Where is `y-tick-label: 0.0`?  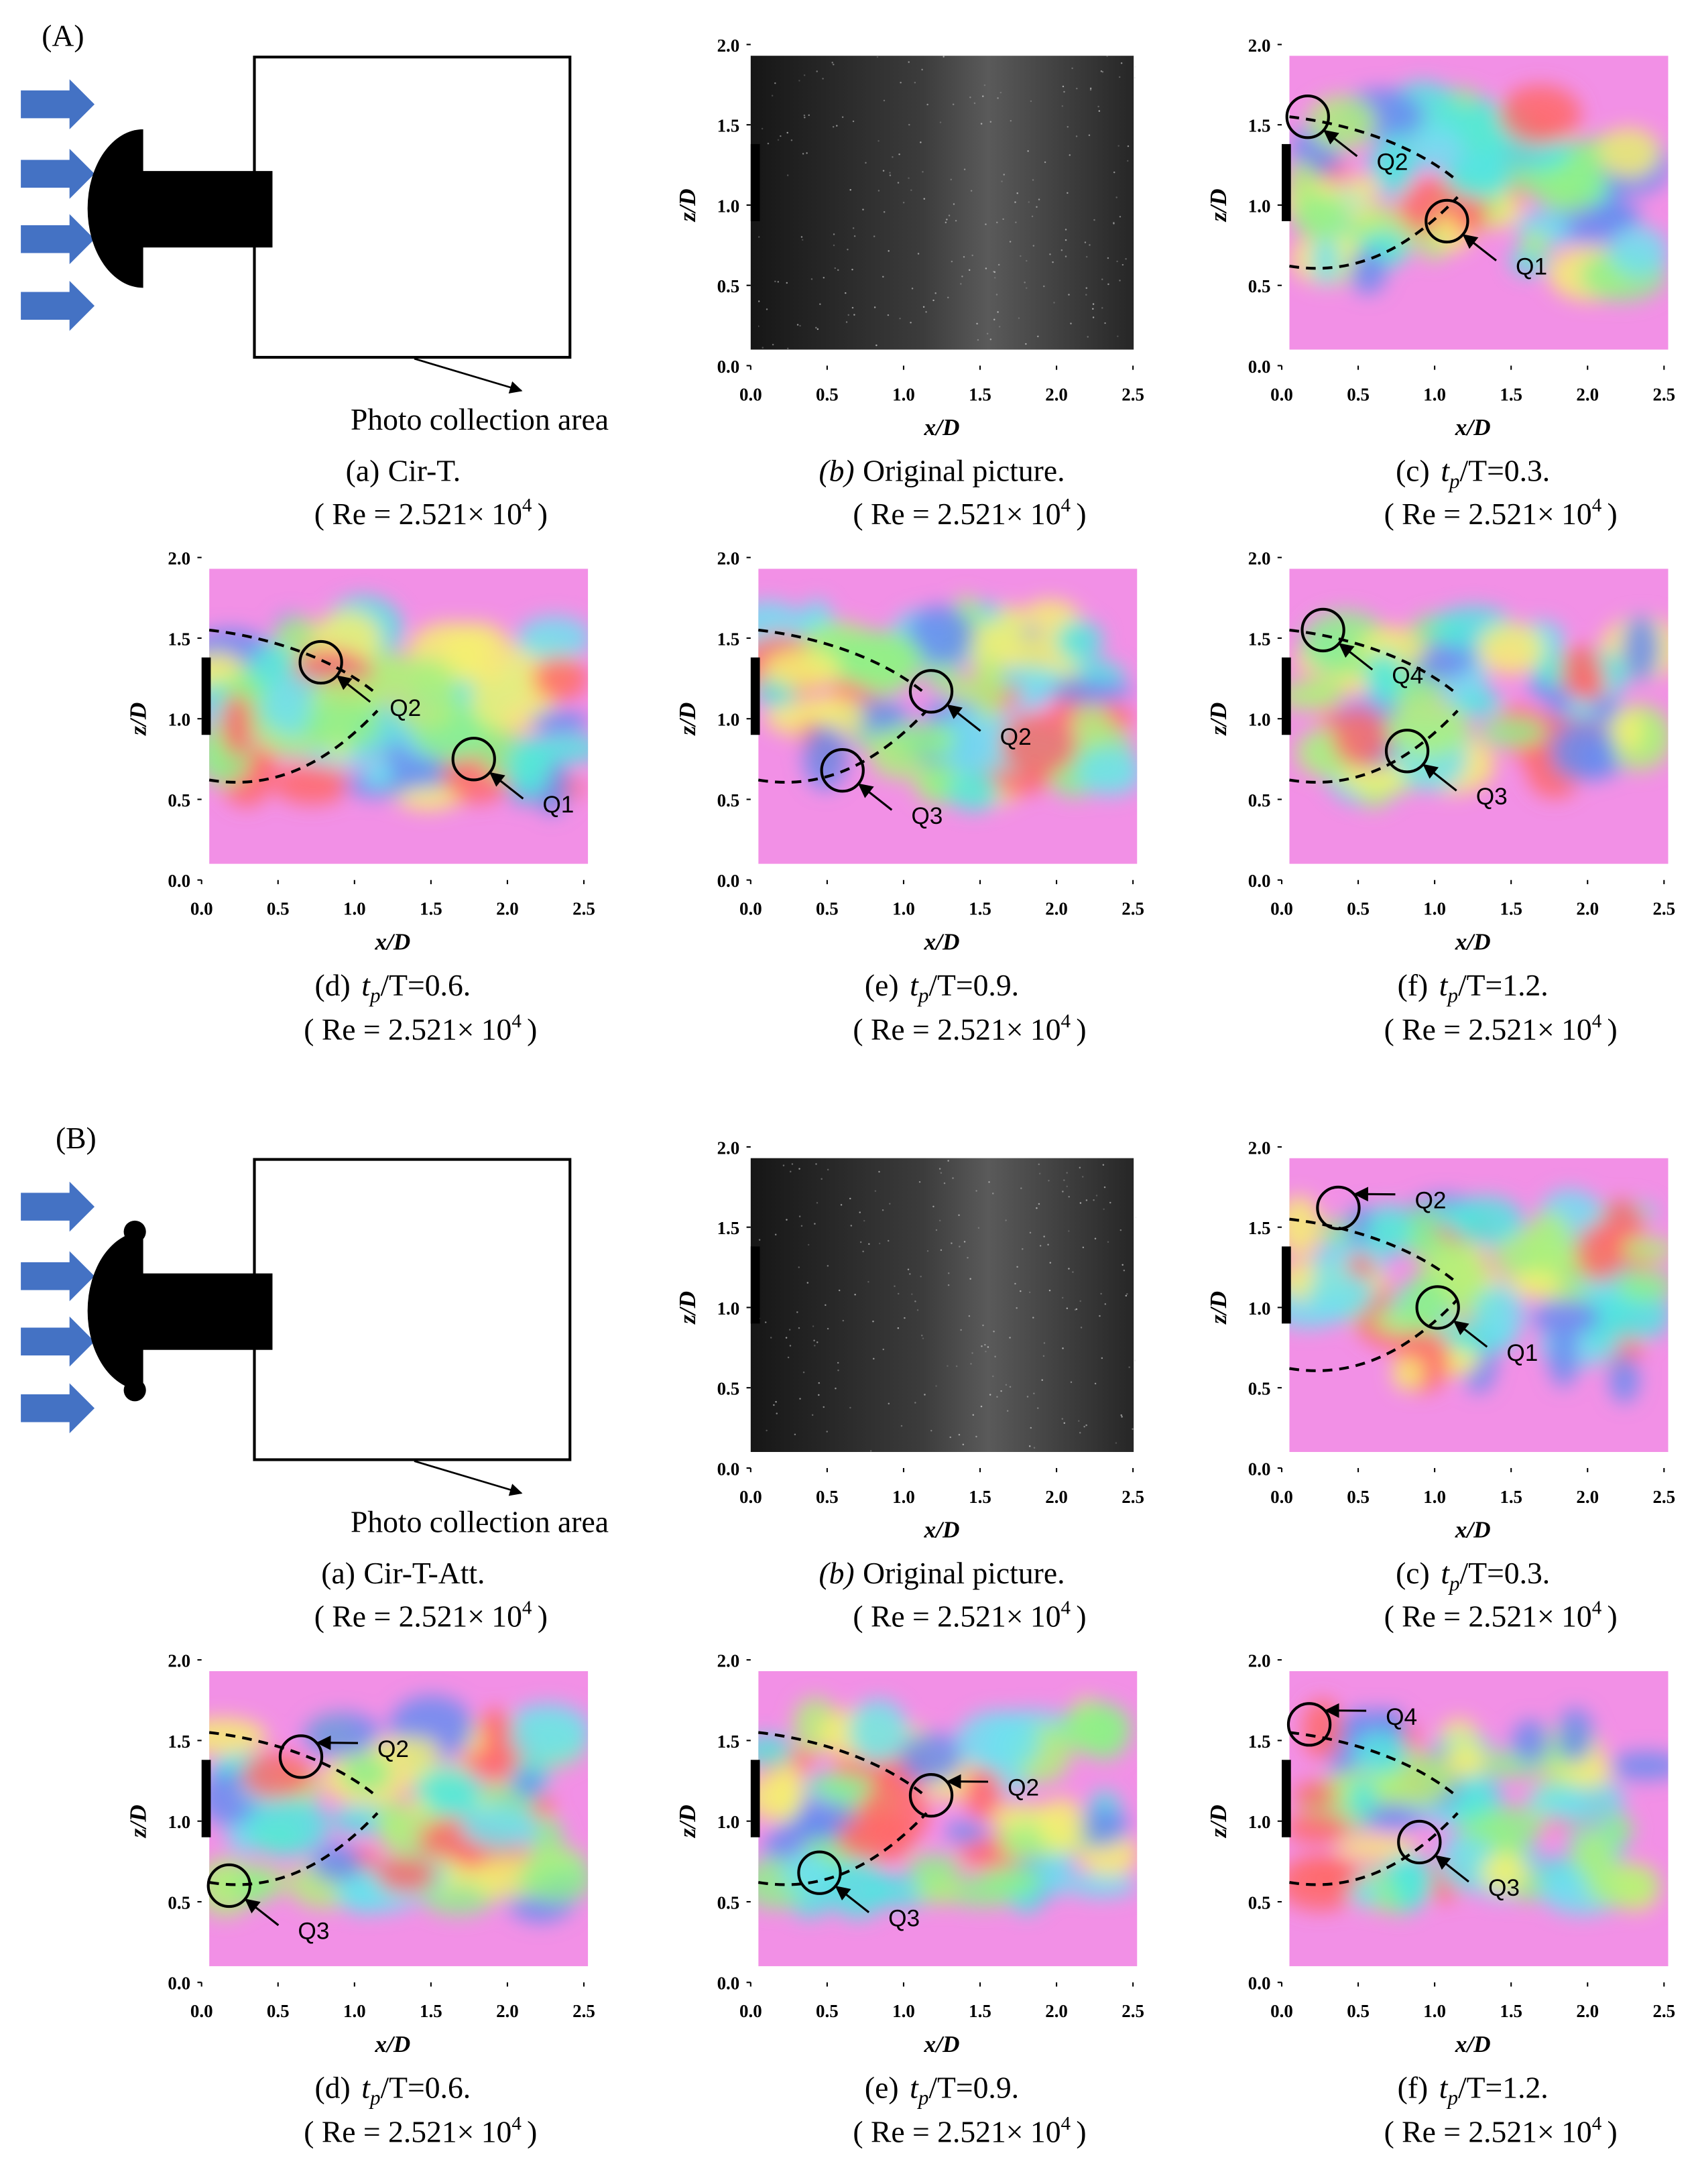
y-tick-label: 0.0 is located at coordinates (1259, 881).